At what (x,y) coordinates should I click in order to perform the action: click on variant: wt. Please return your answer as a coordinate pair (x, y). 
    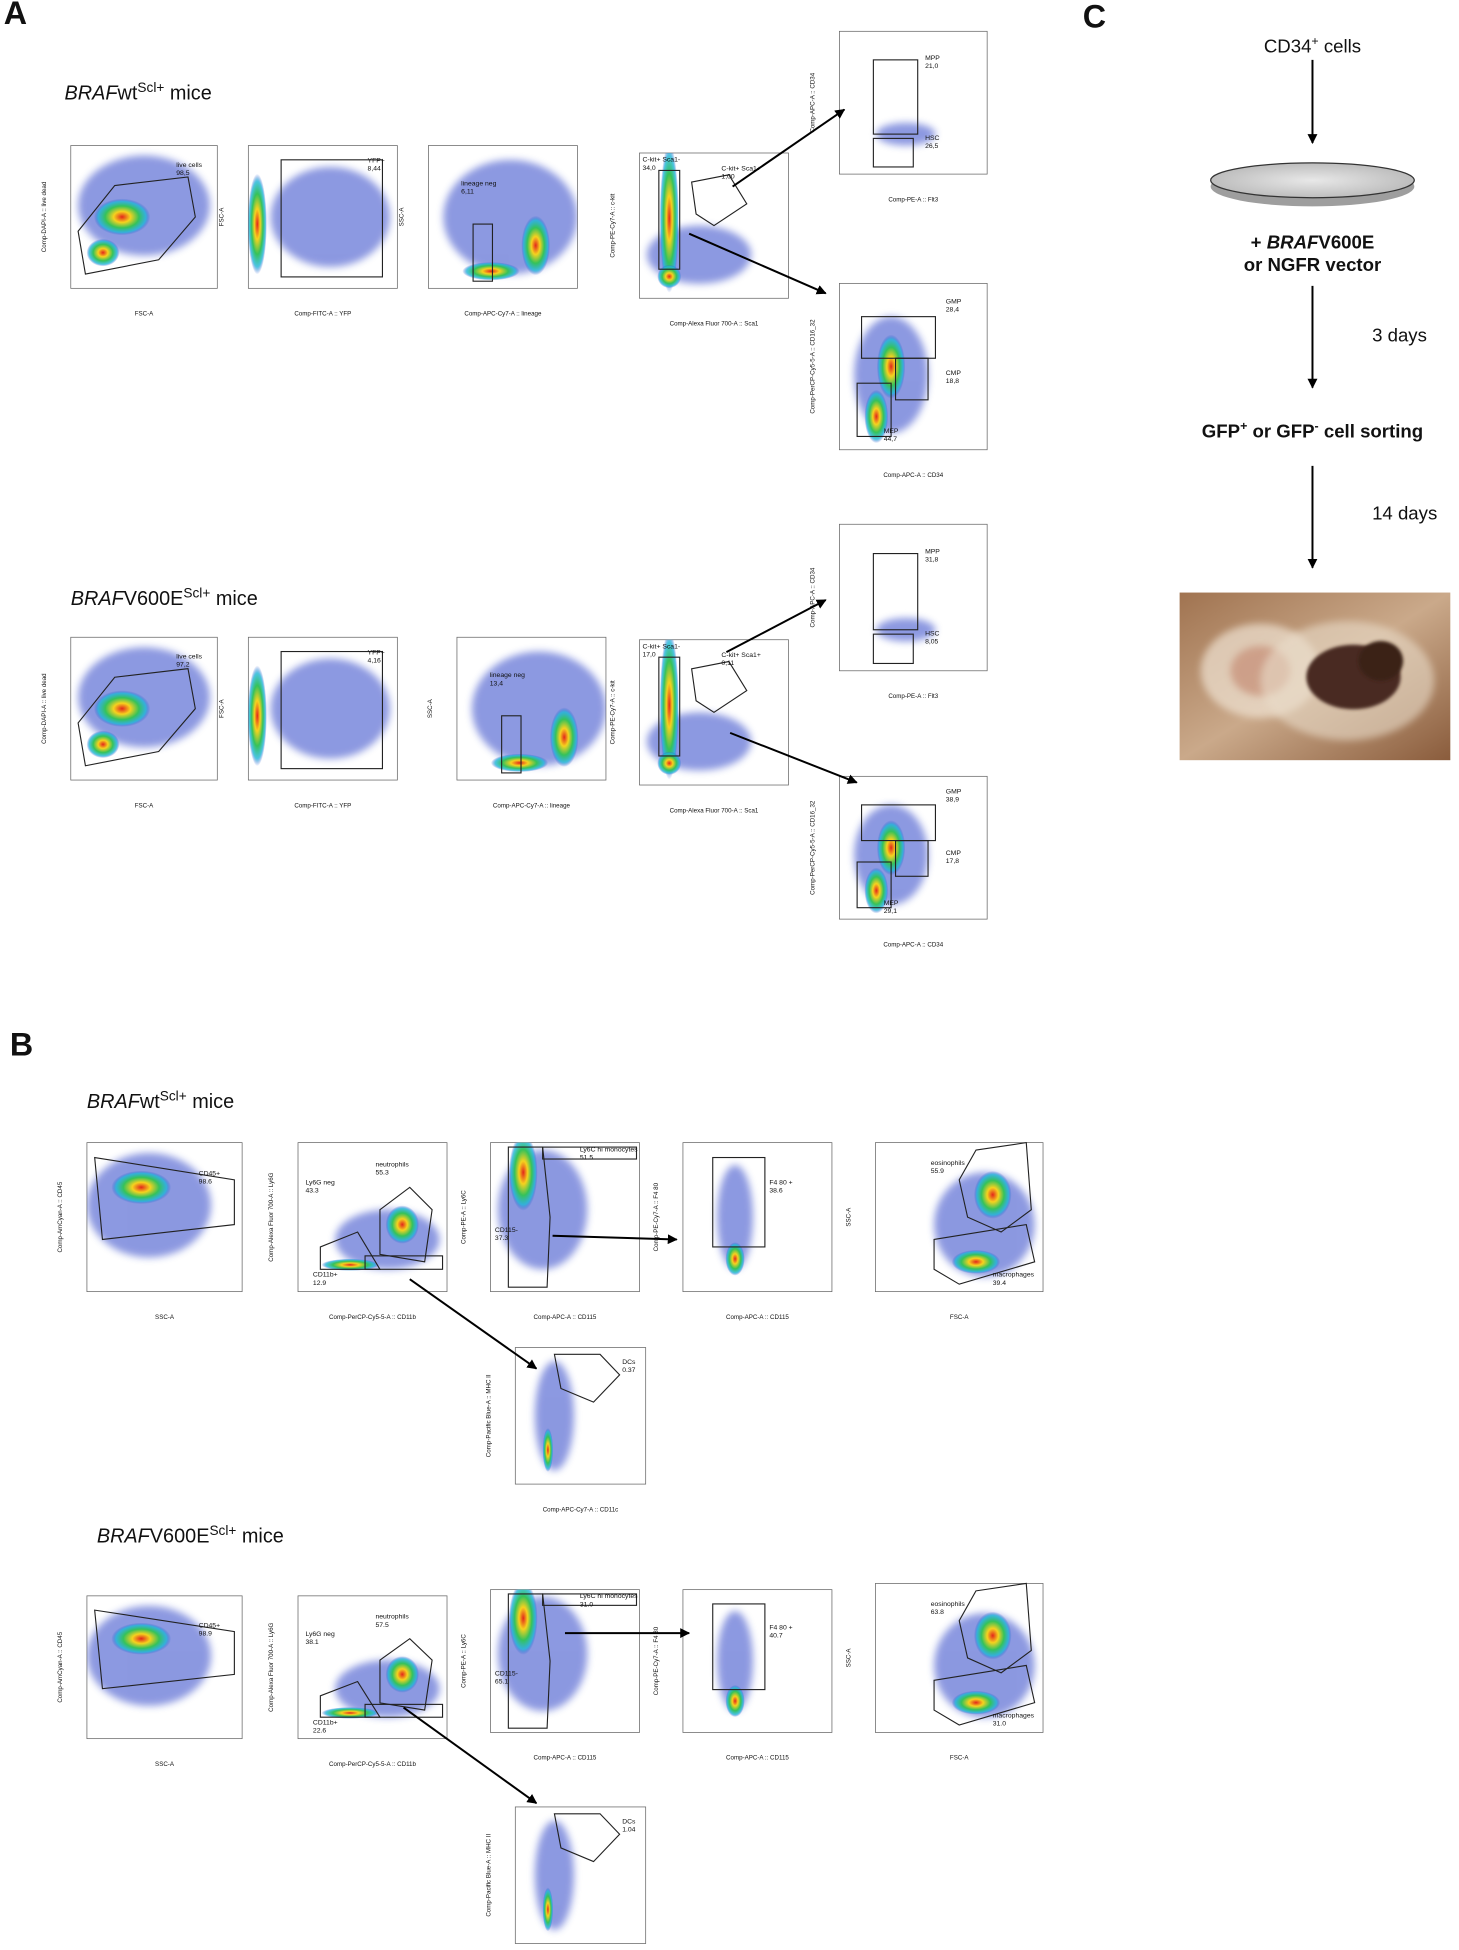
    Looking at the image, I should click on (149, 1102).